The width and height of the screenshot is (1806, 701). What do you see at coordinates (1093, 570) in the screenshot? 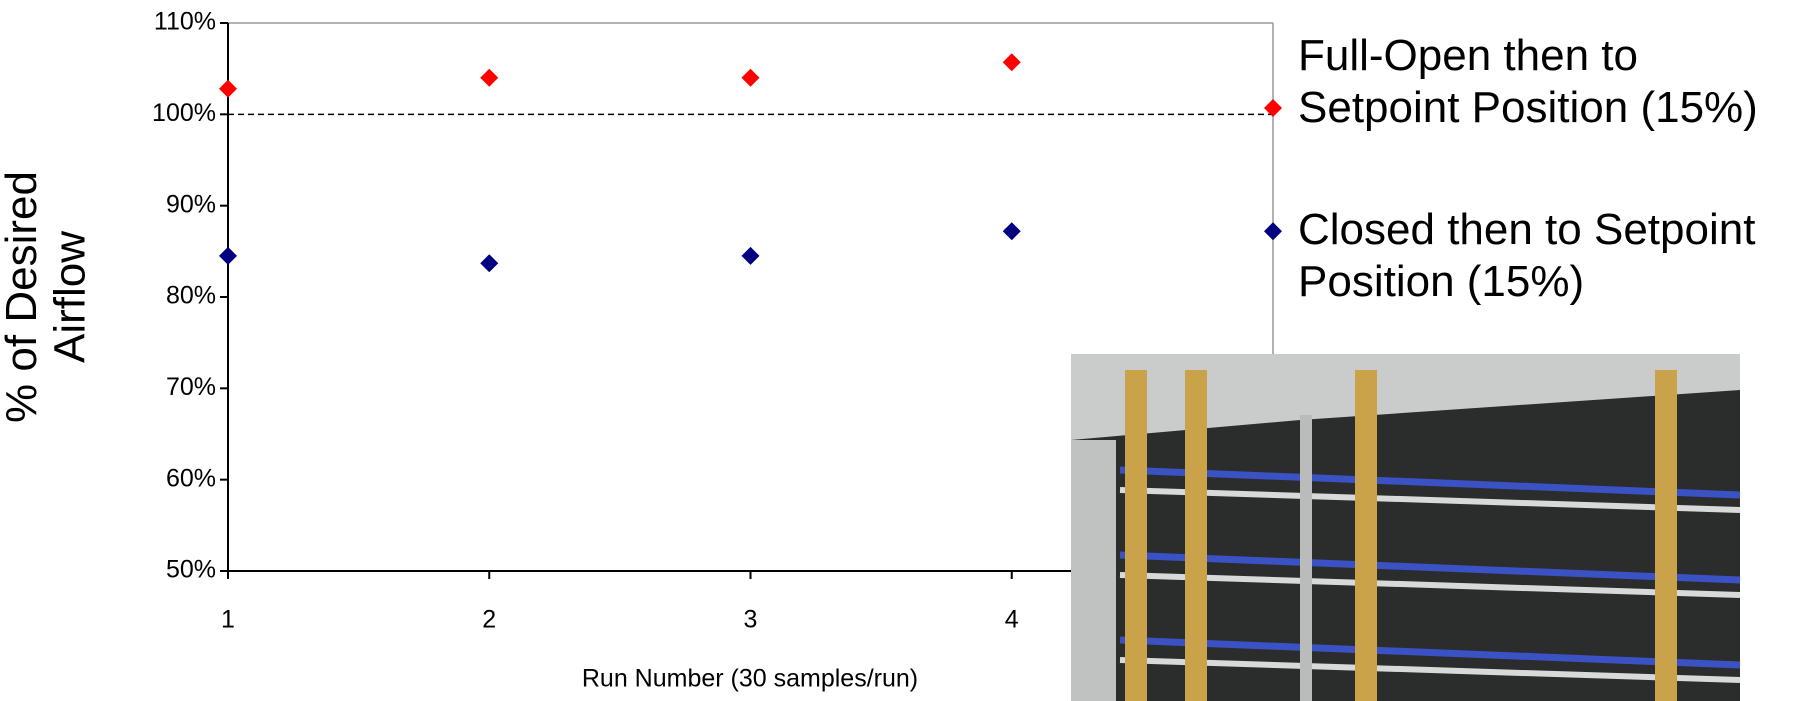
I see `photo-wall` at bounding box center [1093, 570].